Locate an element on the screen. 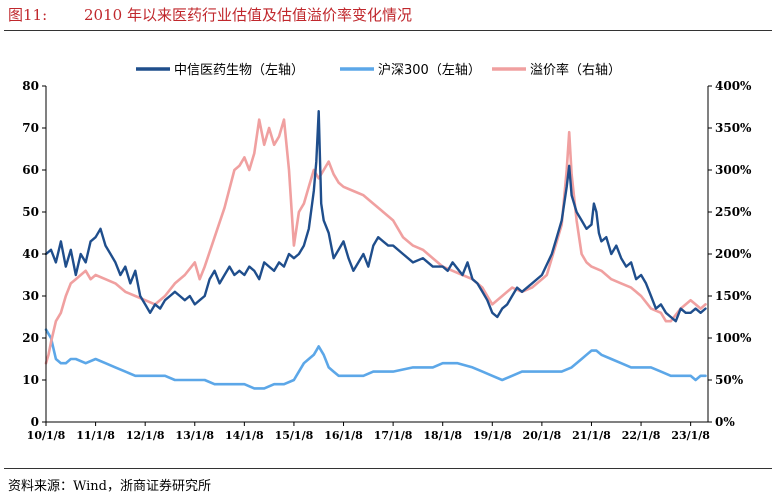  x-tick-label: 22/1/8 is located at coordinates (641, 435).